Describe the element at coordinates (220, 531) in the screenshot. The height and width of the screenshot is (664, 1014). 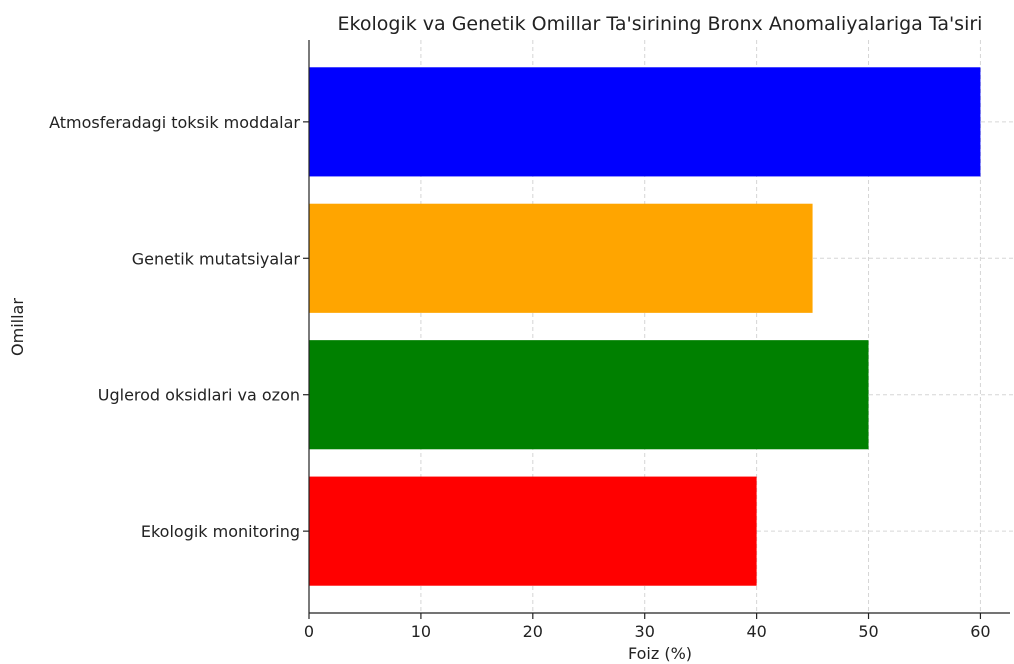
I see `y-tick-label: Ekologik monitoring` at that location.